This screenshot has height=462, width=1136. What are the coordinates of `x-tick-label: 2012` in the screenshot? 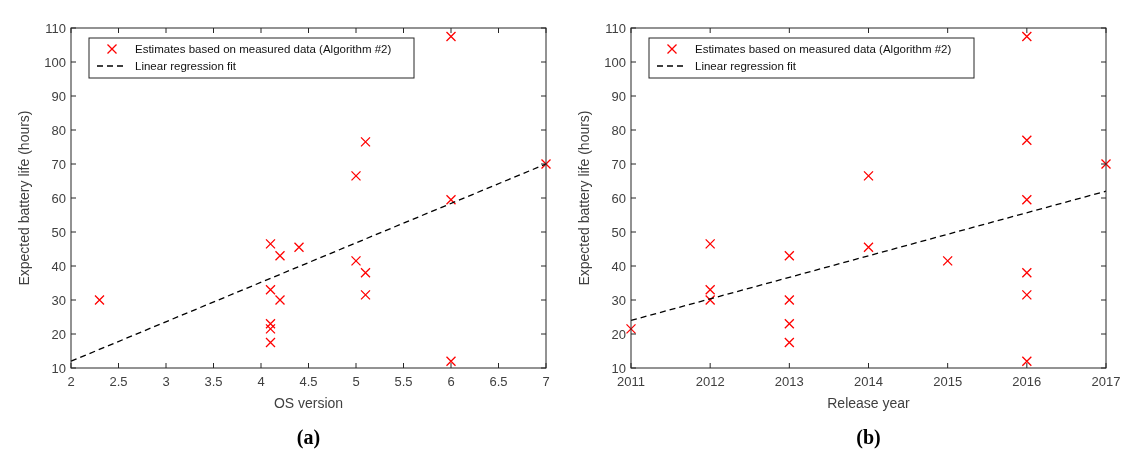 It's located at (710, 381).